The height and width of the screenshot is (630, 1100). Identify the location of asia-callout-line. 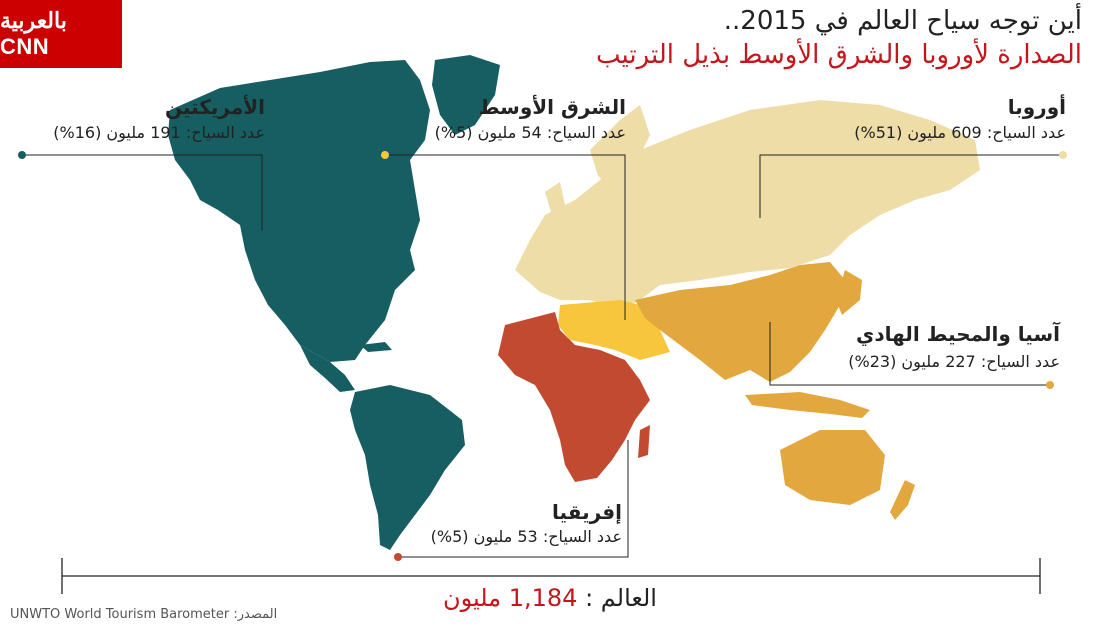
(909, 354).